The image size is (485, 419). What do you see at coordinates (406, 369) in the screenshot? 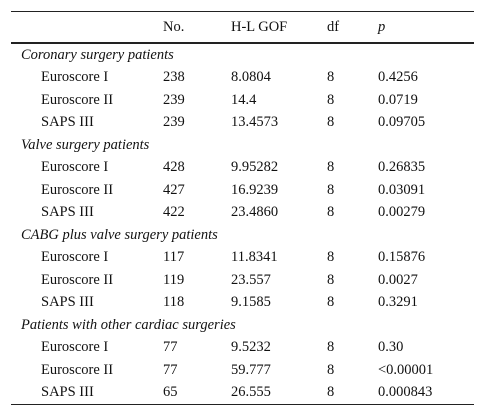
I see `cell-p: <0.00001` at bounding box center [406, 369].